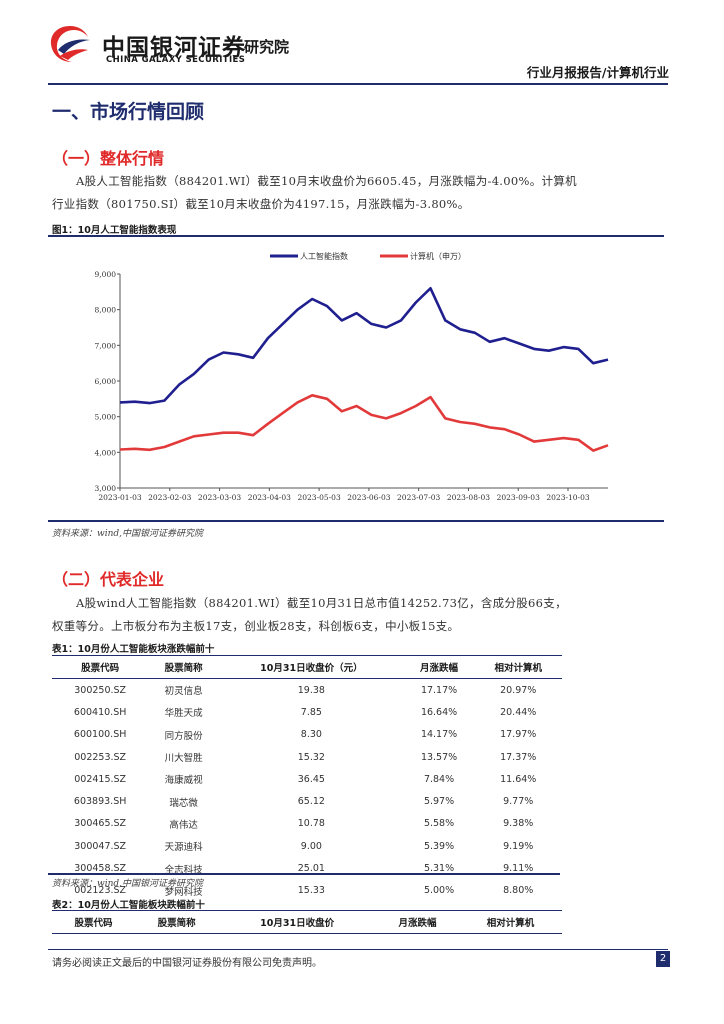 The width and height of the screenshot is (724, 1024). What do you see at coordinates (307, 801) in the screenshot?
I see `table-row: 603893.SH 瑞芯微 65.12 5.97% 9.77%` at bounding box center [307, 801].